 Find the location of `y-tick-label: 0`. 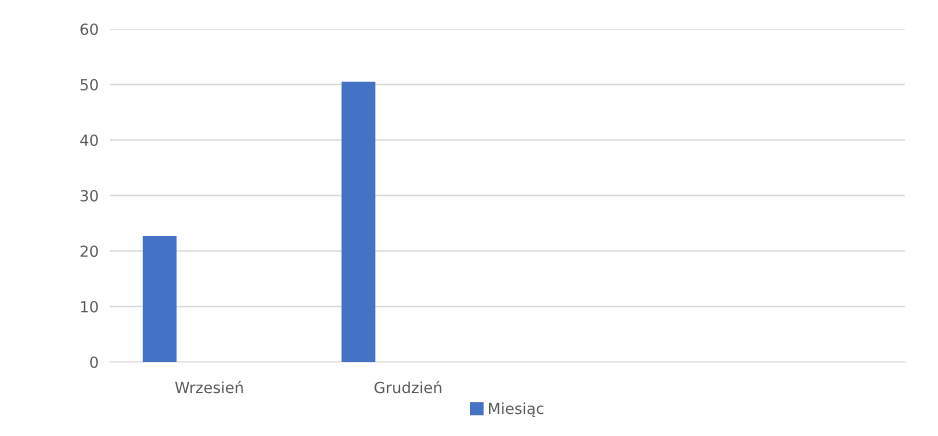

y-tick-label: 0 is located at coordinates (94, 362).